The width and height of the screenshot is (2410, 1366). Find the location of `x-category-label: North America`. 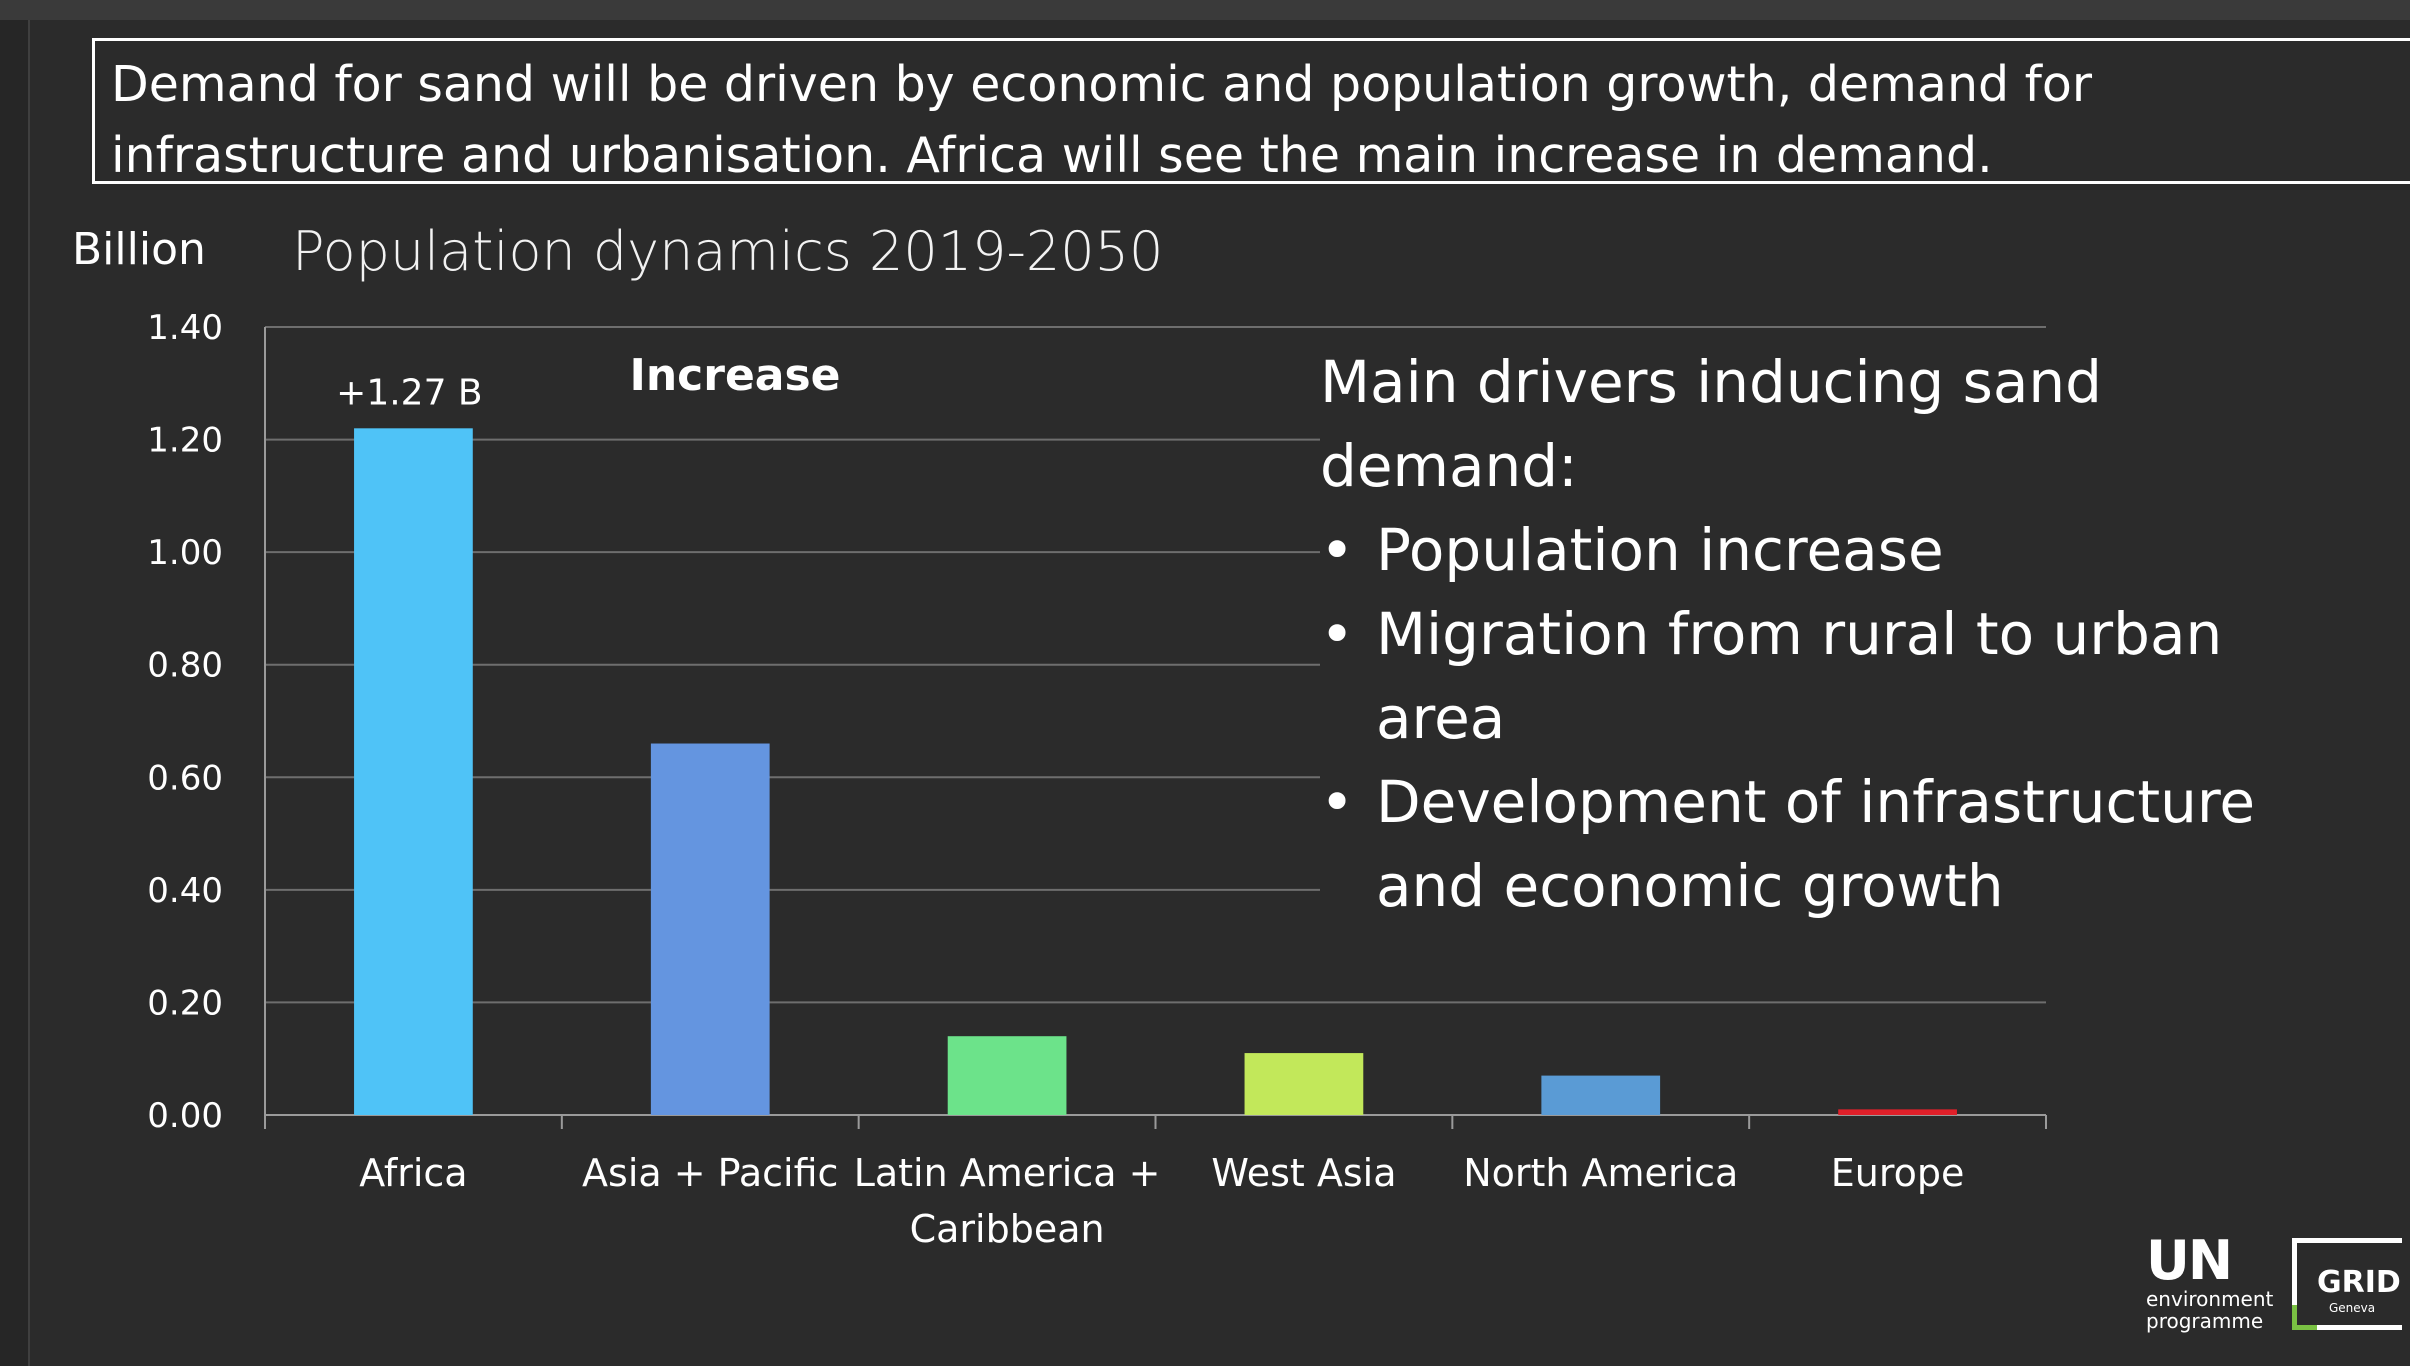

x-category-label: North America is located at coordinates (1600, 1173).